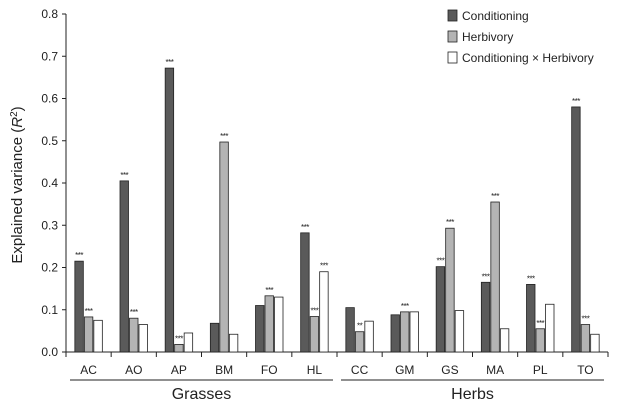 Image resolution: width=630 pixels, height=410 pixels. Describe the element at coordinates (49, 183) in the screenshot. I see `y-tick-label: 0.4` at that location.